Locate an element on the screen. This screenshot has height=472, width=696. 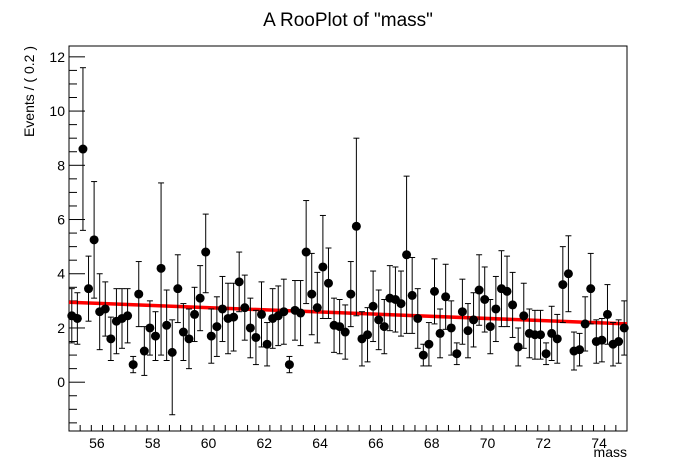
y-tick-label: 2 is located at coordinates (61, 328).